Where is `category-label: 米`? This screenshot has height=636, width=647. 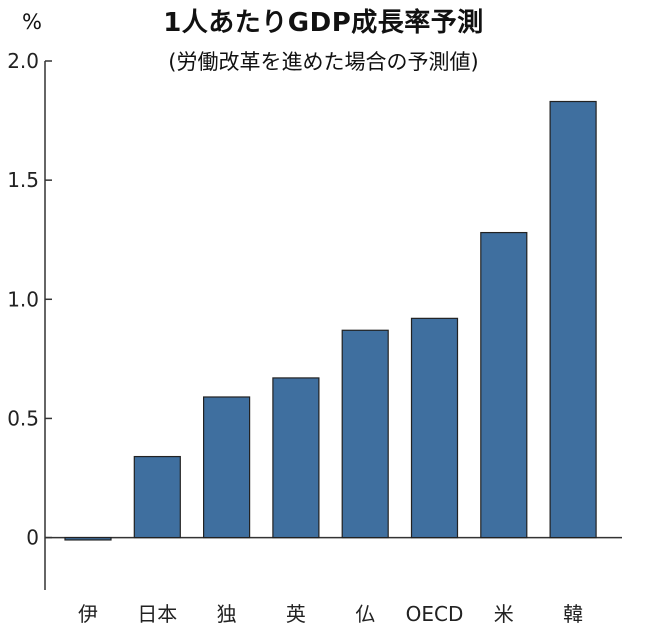
category-label: 米 is located at coordinates (504, 614).